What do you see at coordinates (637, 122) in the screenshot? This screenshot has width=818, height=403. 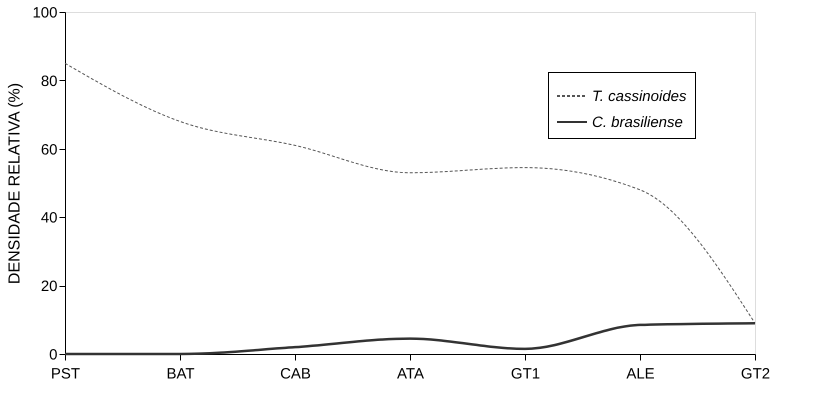 I see `legend-label: C. brasiliense` at bounding box center [637, 122].